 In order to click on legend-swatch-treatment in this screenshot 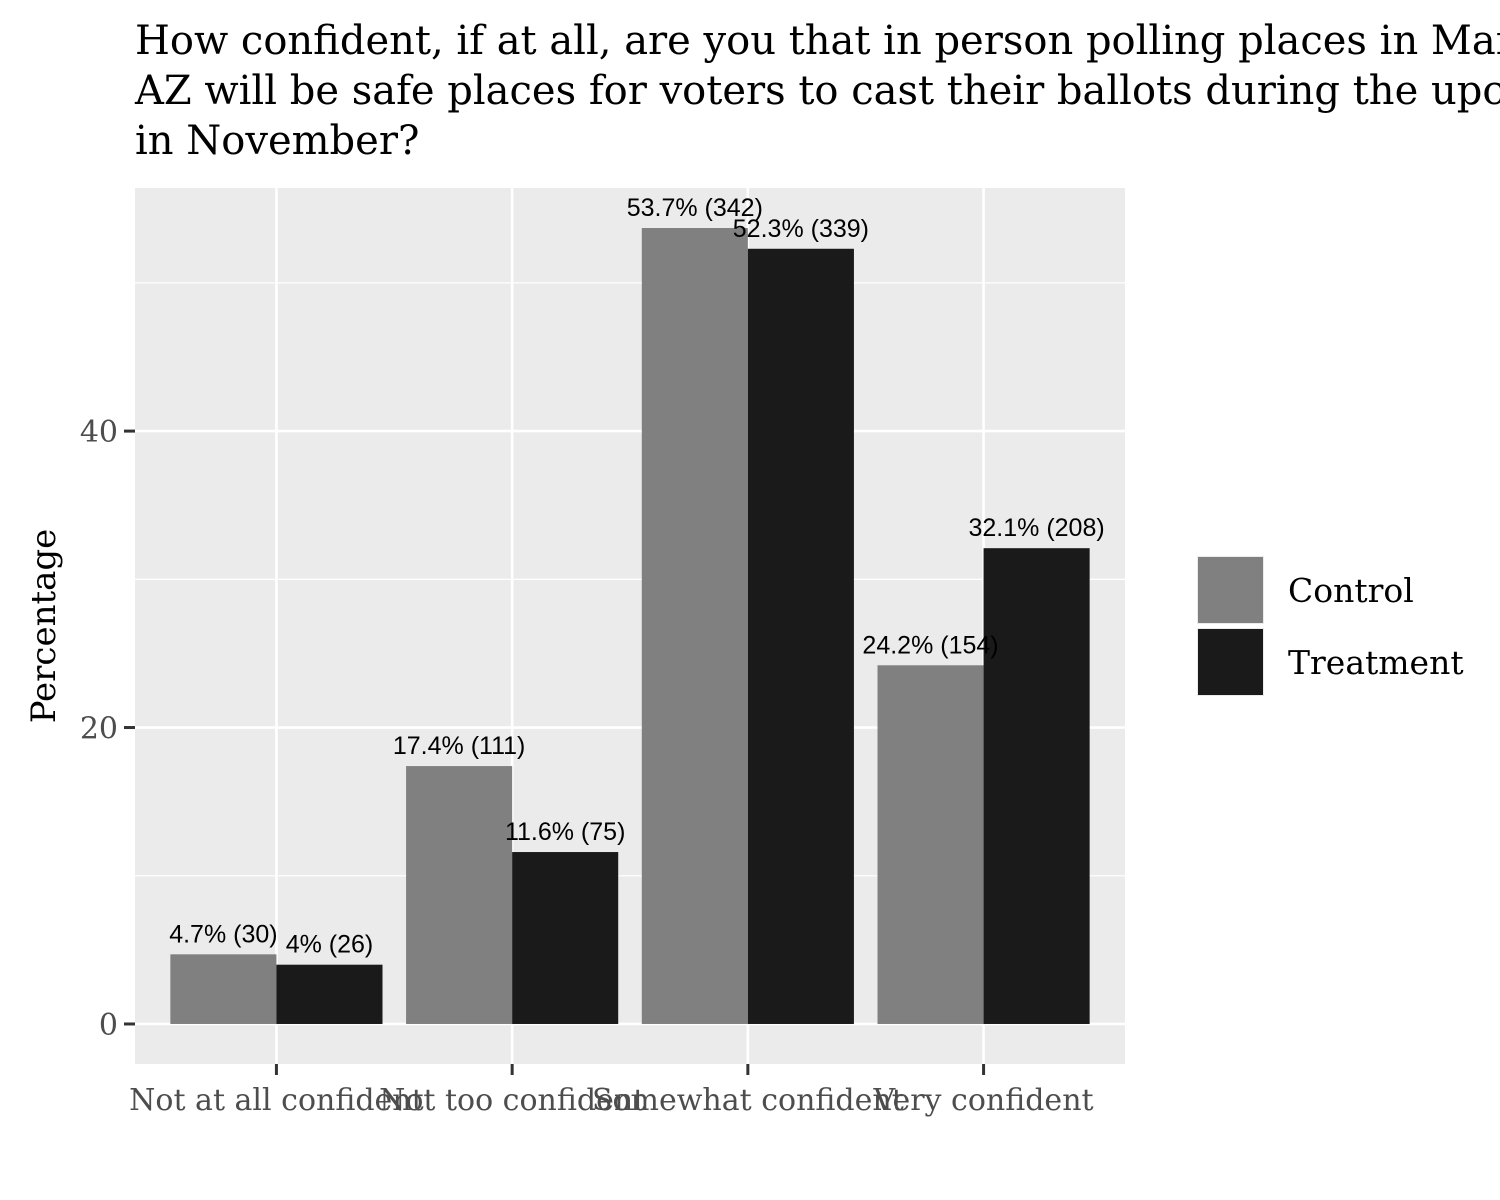, I will do `click(1230, 662)`.